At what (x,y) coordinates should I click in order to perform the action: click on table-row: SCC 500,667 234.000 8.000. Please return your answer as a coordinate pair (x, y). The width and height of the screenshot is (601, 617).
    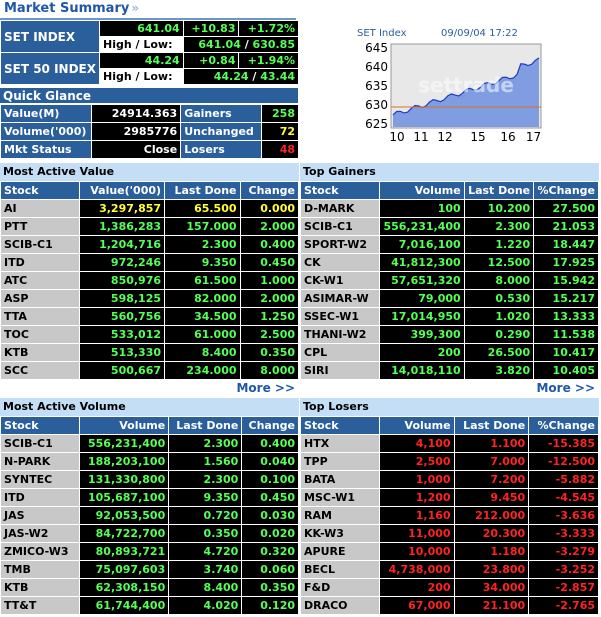
    Looking at the image, I should click on (149, 370).